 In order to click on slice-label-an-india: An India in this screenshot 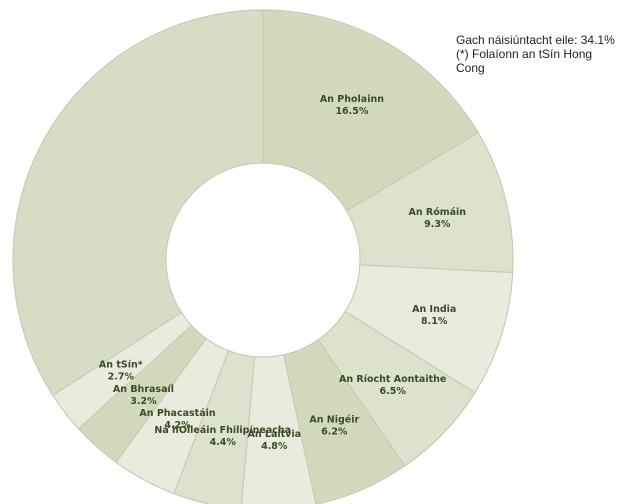, I will do `click(434, 309)`.